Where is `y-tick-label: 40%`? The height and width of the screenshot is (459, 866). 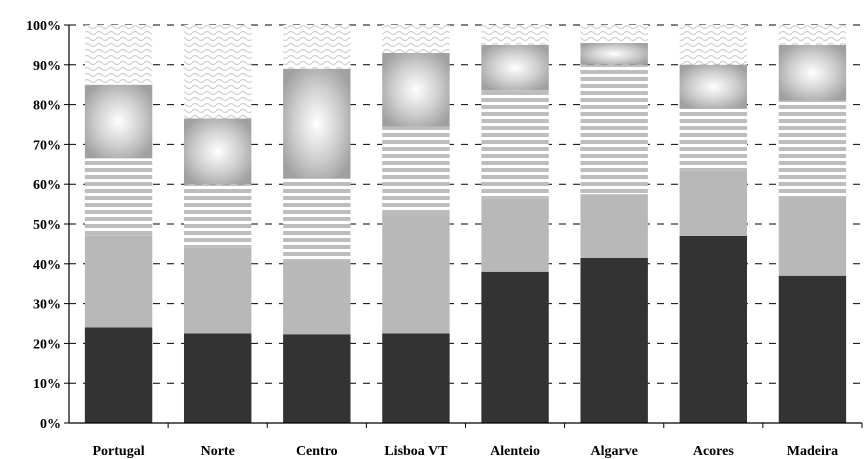 y-tick-label: 40% is located at coordinates (47, 265).